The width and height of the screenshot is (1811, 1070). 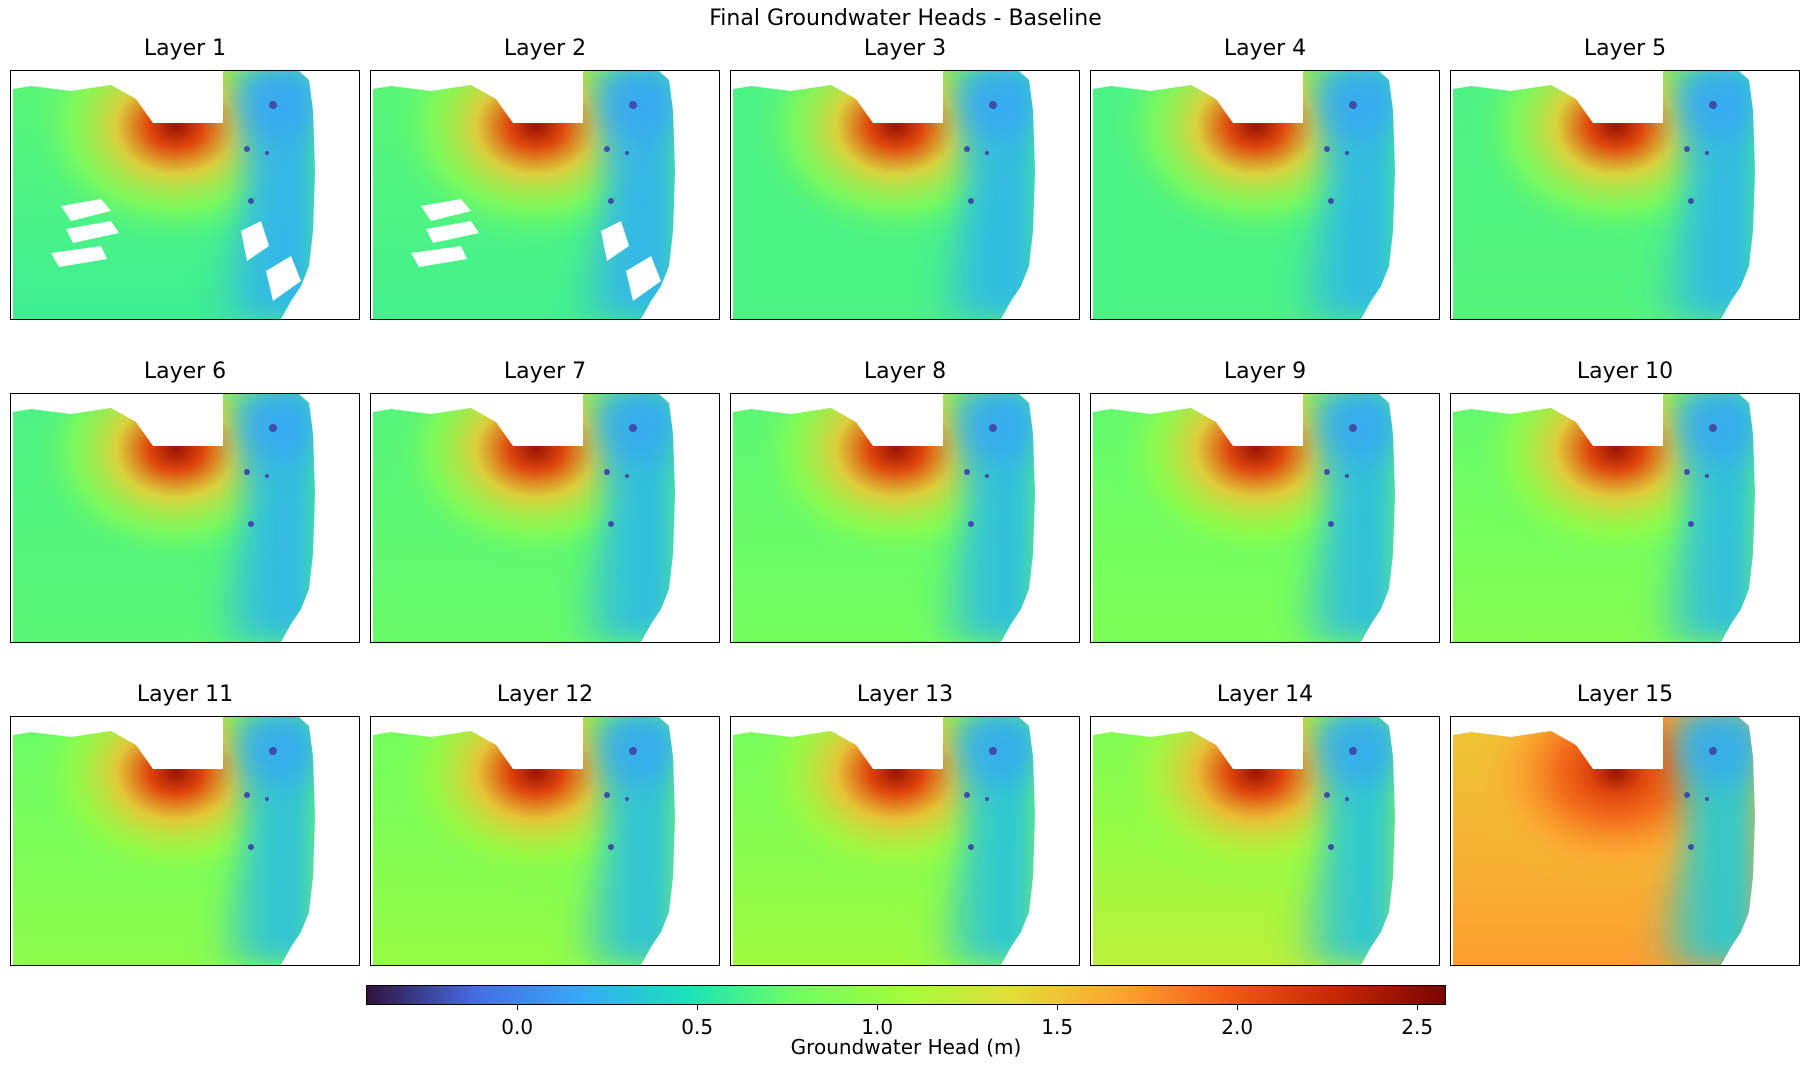 I want to click on heatmap-panel: Layer 1, so click(x=185, y=178).